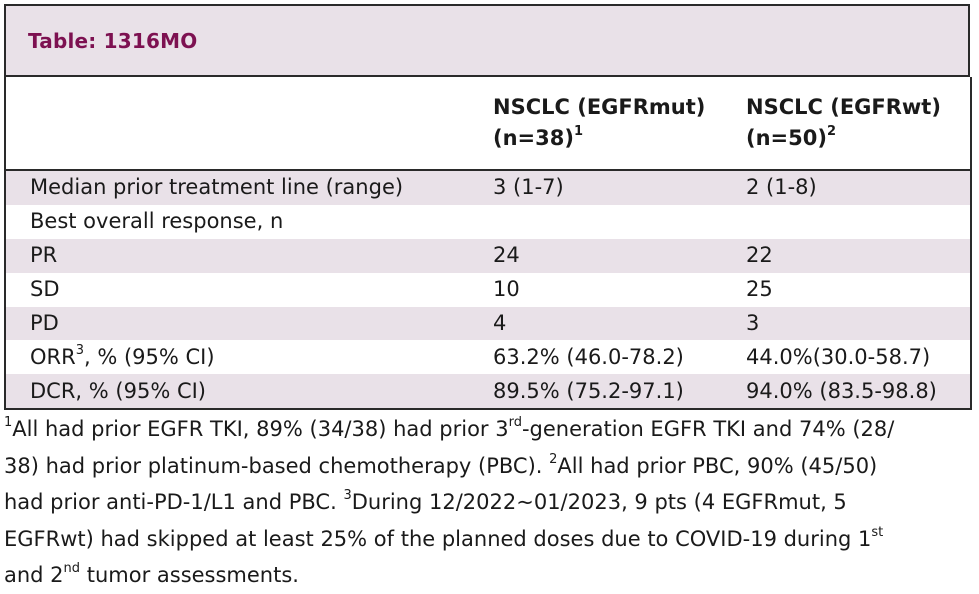  What do you see at coordinates (578, 131) in the screenshot?
I see `header-egfrmut-sup: 1` at bounding box center [578, 131].